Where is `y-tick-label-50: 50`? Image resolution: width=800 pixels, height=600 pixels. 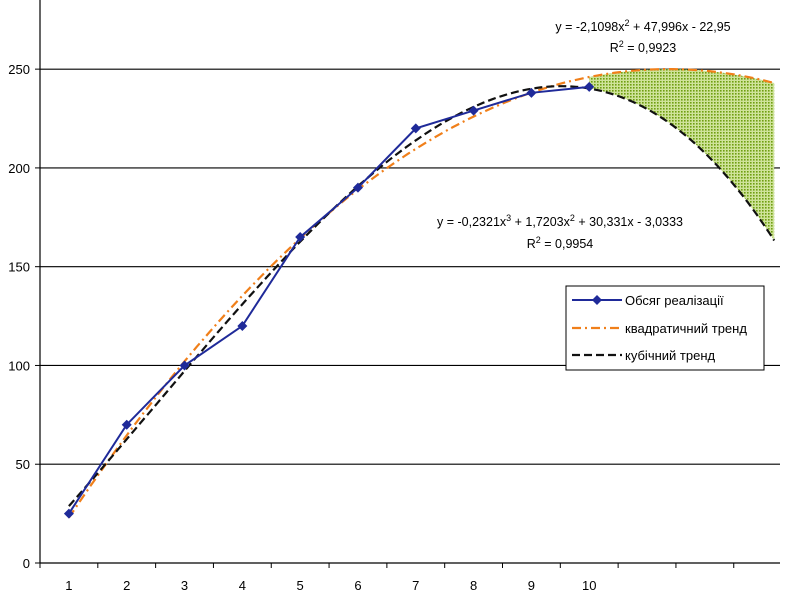 y-tick-label-50: 50 is located at coordinates (23, 464).